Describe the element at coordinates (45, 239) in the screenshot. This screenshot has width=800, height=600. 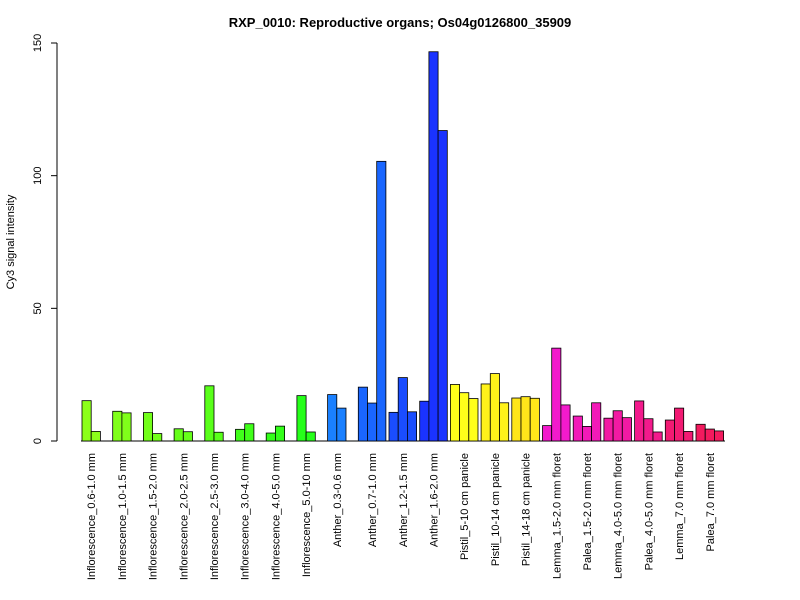
I see `y-axis: 0 50 100 150` at that location.